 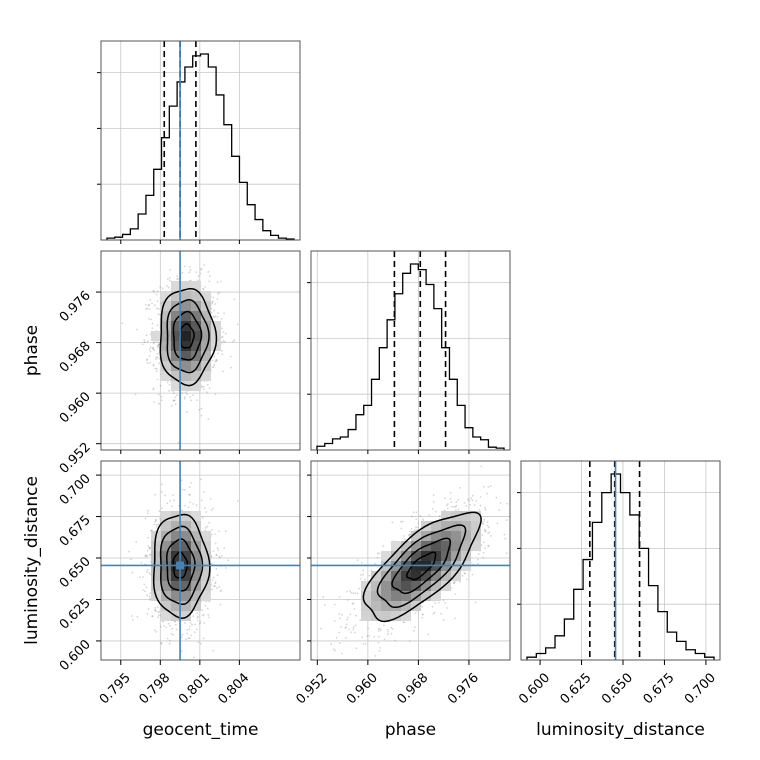 I want to click on hist-panel-phase, so click(x=409, y=350).